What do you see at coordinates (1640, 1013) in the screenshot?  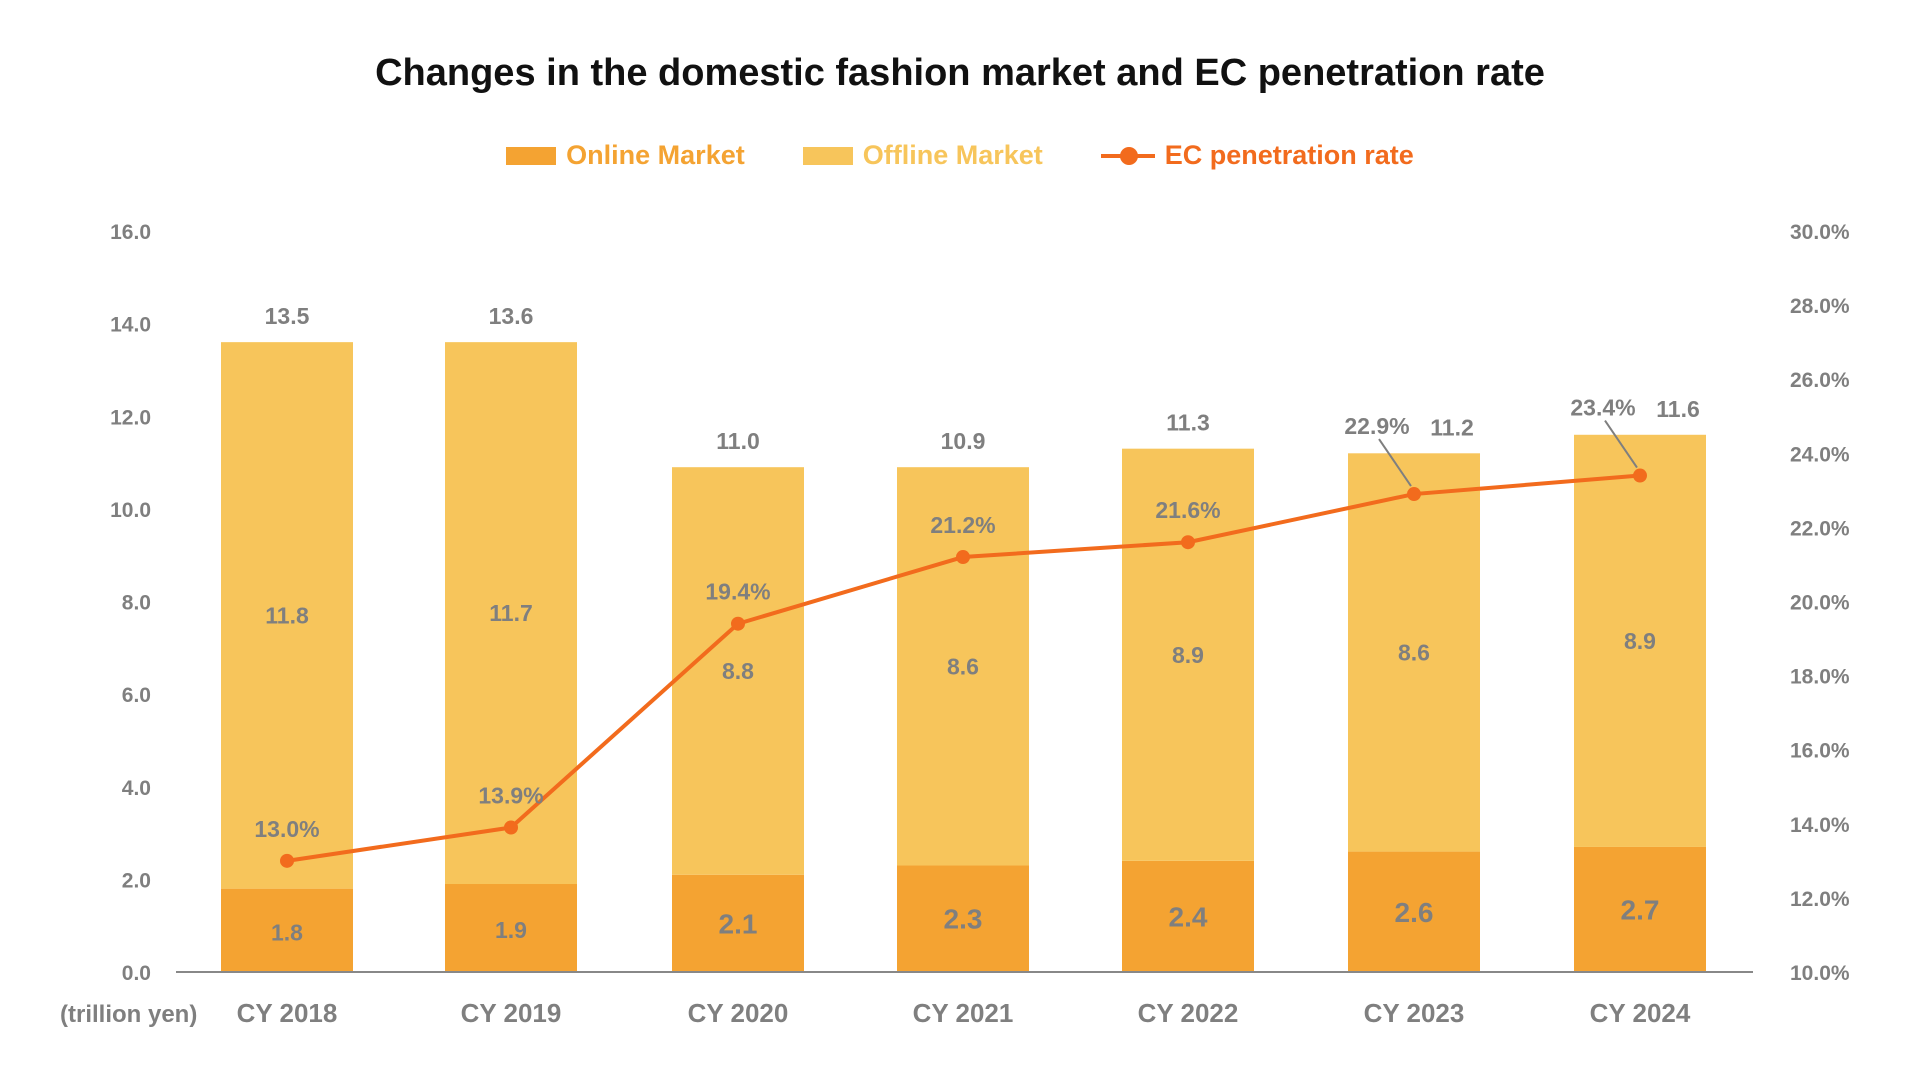 I see `category-label: CY 2024` at bounding box center [1640, 1013].